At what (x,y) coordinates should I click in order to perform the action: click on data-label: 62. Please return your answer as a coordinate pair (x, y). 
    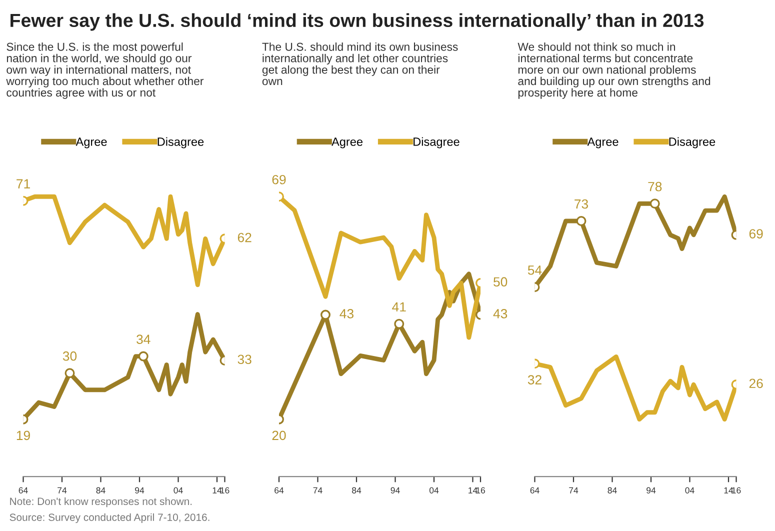
    Looking at the image, I should click on (245, 237).